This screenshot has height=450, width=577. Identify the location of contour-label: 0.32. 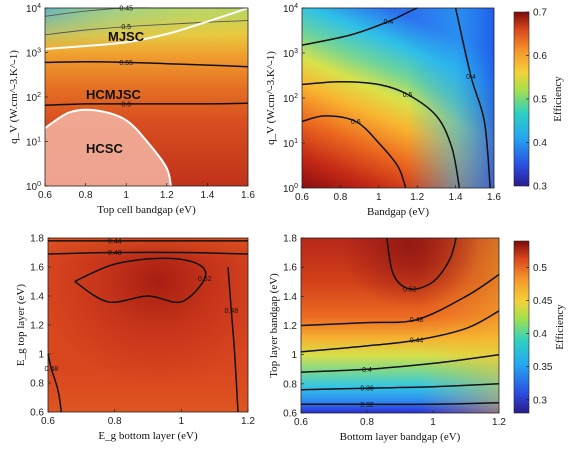
(367, 405).